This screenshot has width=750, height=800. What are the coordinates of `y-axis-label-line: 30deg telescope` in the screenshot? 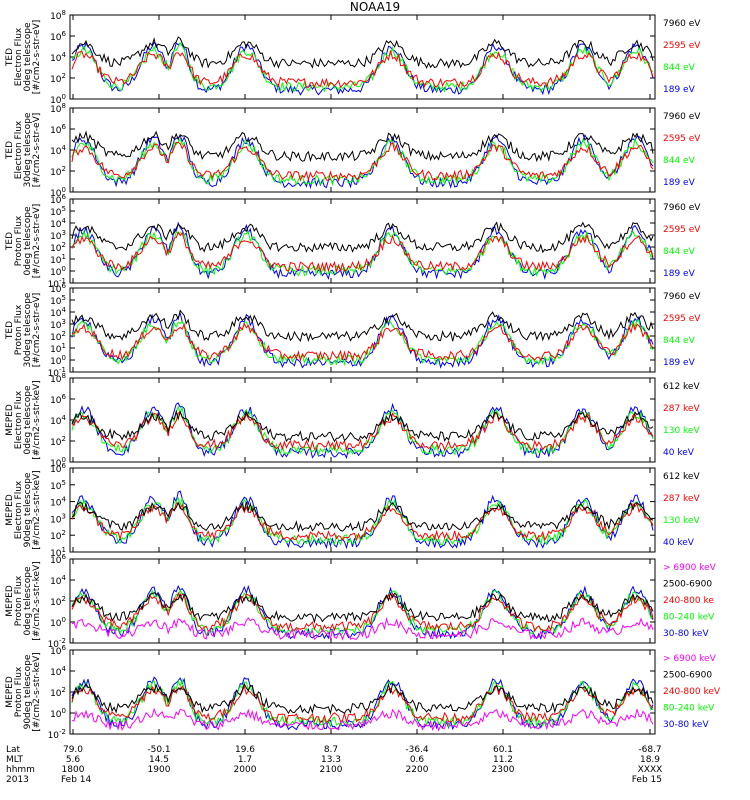 It's located at (28, 329).